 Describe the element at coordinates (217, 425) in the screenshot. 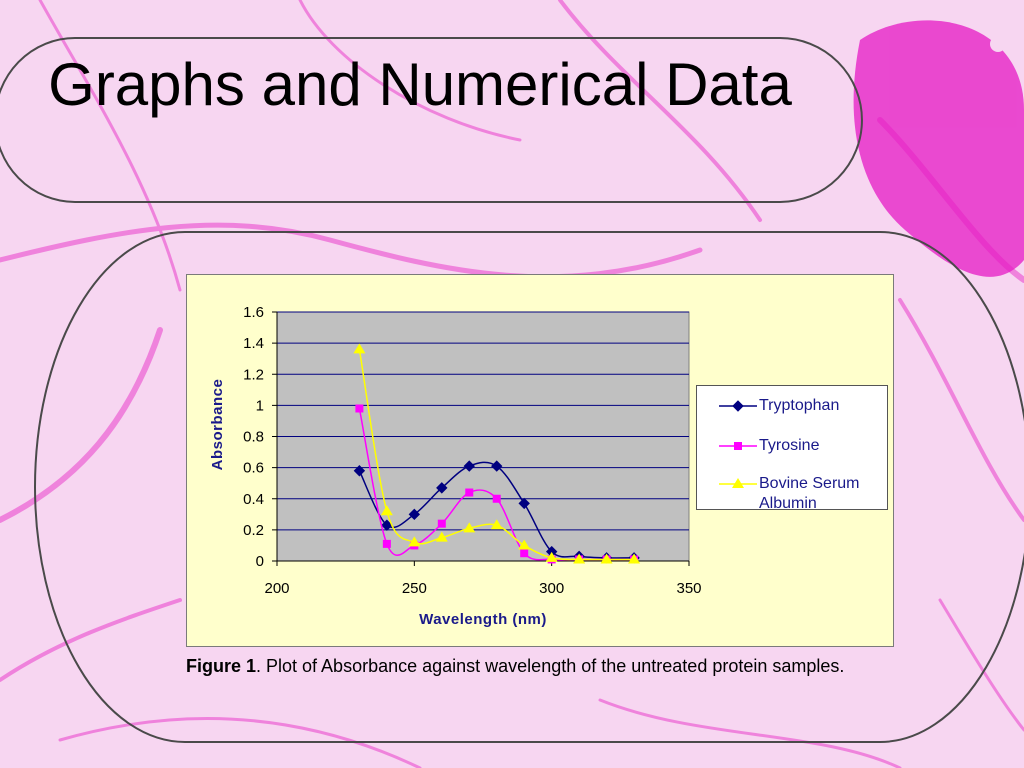

I see `y-axis-title: Absorbance` at that location.